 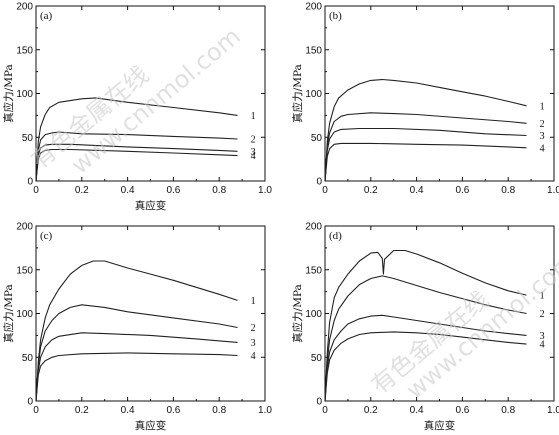 What do you see at coordinates (46, 236) in the screenshot?
I see `panel-label: (c)` at bounding box center [46, 236].